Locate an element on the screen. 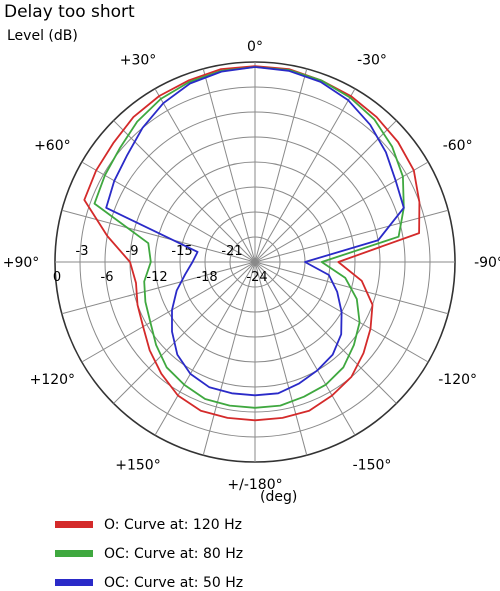  ring-tick-label: -12 is located at coordinates (156, 277).